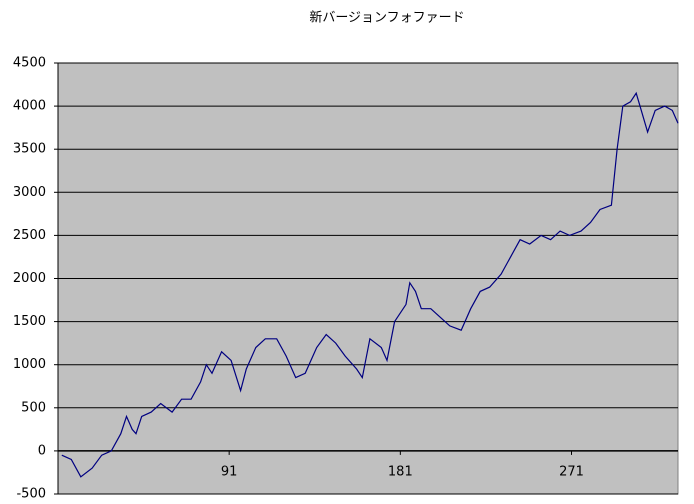 The image size is (694, 504). What do you see at coordinates (29, 364) in the screenshot?
I see `y-tick-label: 1000` at bounding box center [29, 364].